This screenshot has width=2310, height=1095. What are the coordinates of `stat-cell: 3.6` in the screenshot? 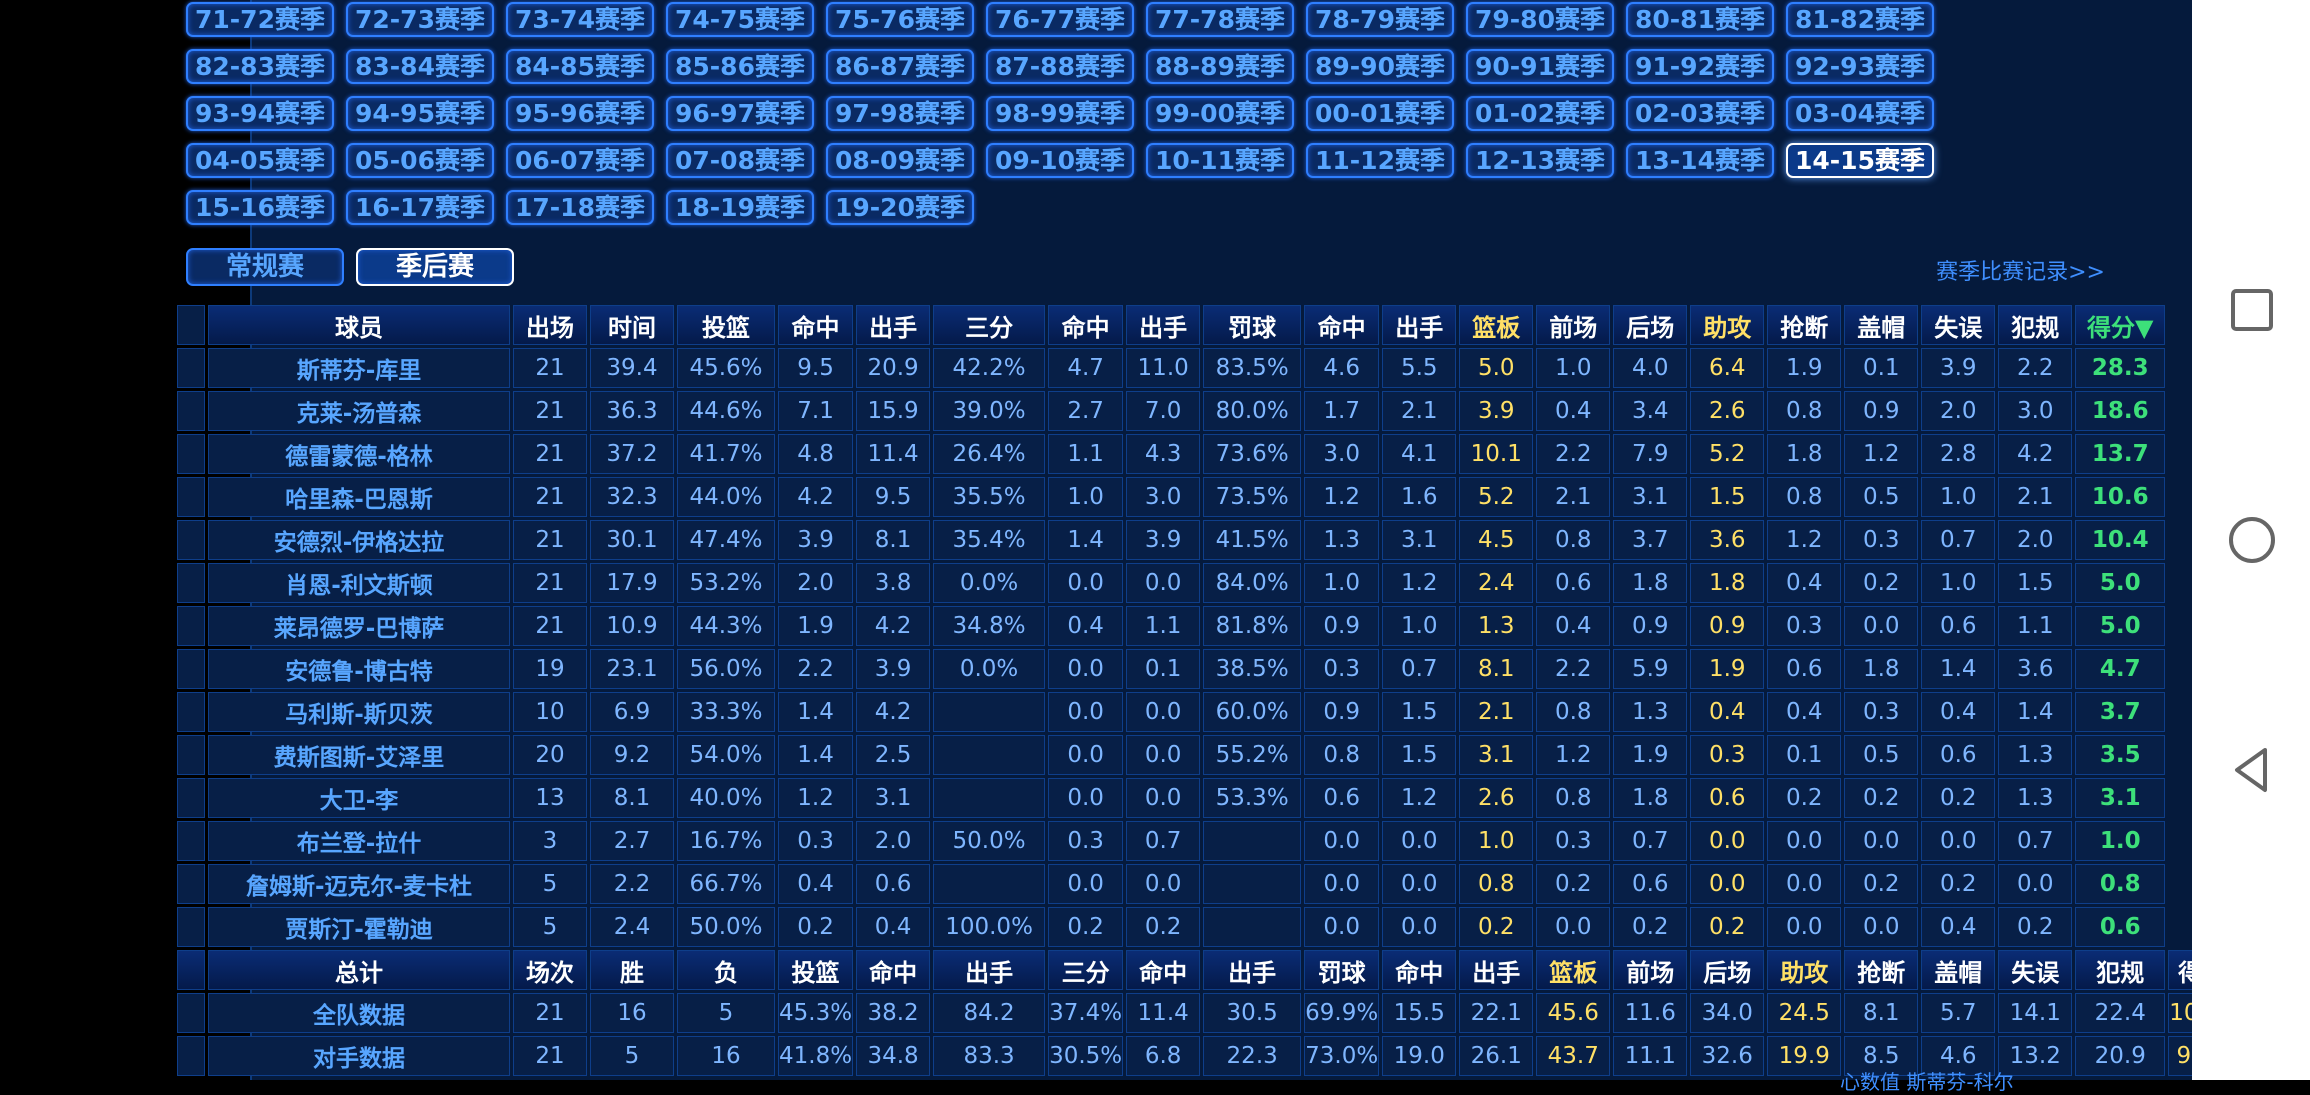 It's located at (1727, 540).